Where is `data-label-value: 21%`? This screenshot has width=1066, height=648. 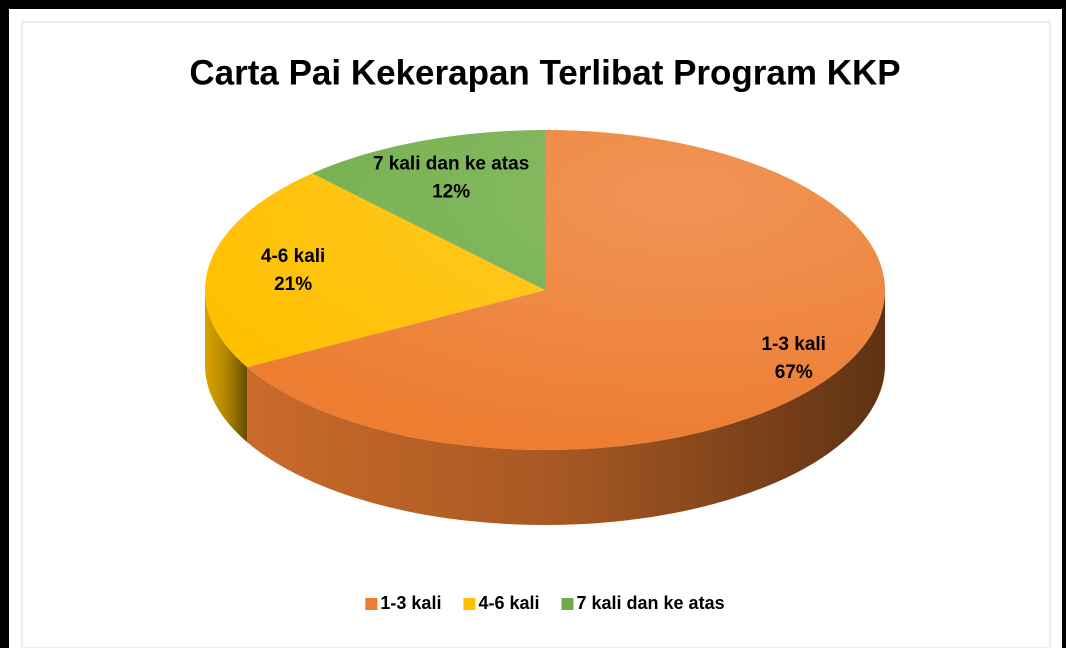 data-label-value: 21% is located at coordinates (293, 284).